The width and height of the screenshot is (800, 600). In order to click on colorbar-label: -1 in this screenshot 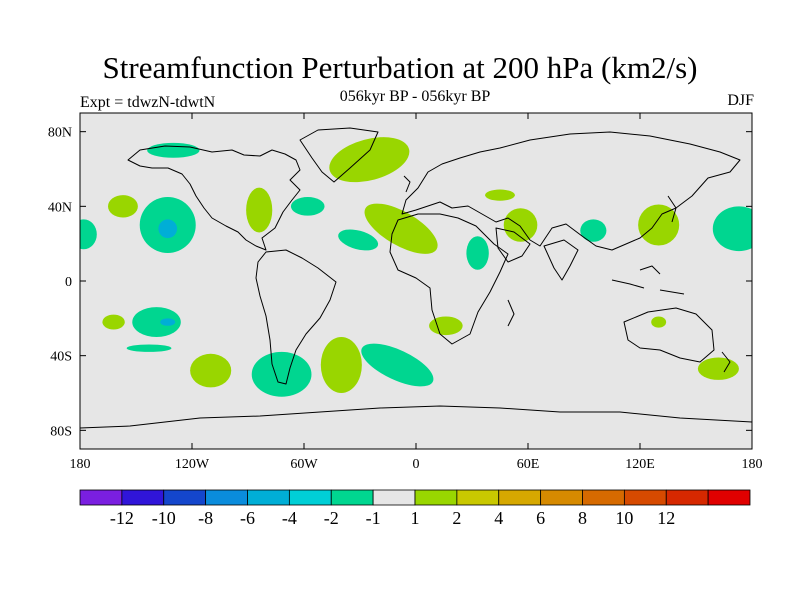, I will do `click(373, 518)`.